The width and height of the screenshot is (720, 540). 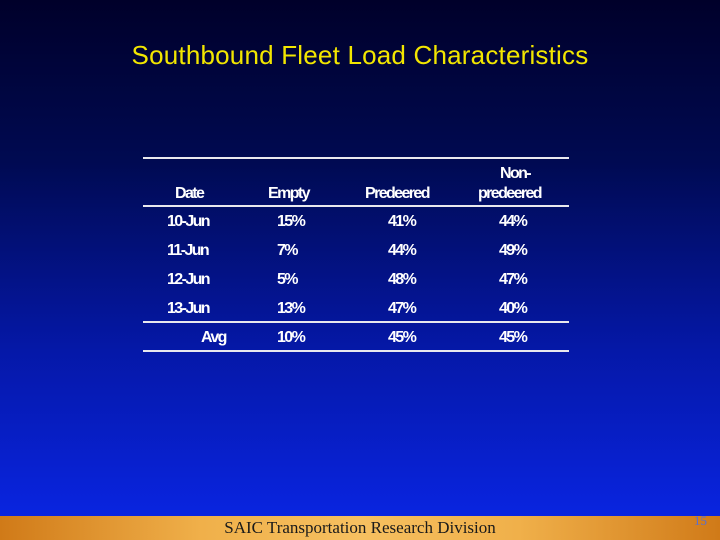 I want to click on row-predeered: 44%, so click(x=402, y=250).